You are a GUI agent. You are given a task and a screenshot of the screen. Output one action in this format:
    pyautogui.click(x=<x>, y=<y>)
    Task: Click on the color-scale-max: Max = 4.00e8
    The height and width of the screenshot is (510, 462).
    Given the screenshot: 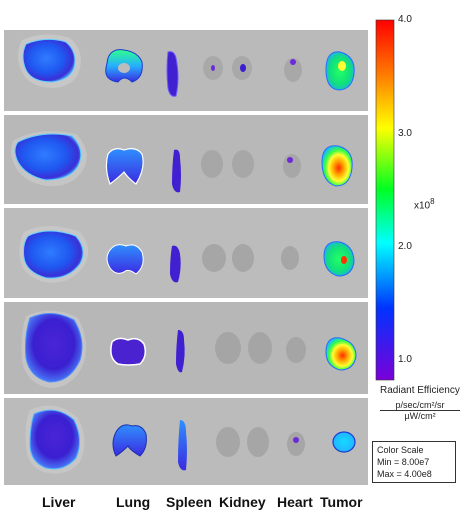 What is the action you would take?
    pyautogui.click(x=404, y=474)
    